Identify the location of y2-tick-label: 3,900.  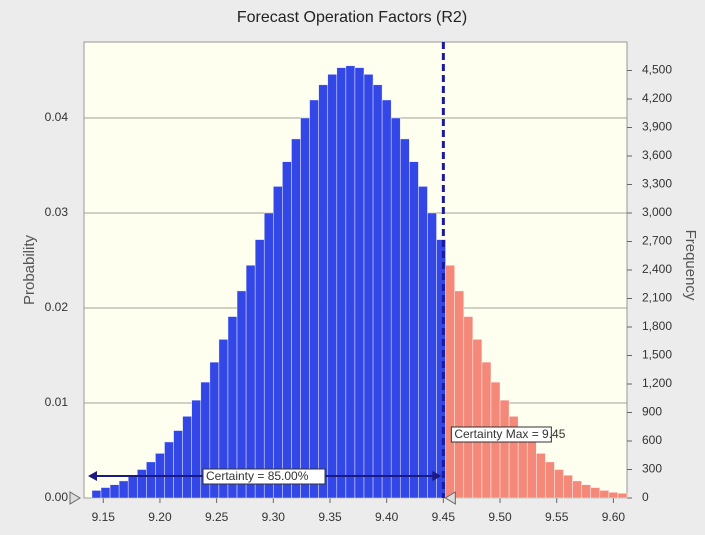
(657, 127).